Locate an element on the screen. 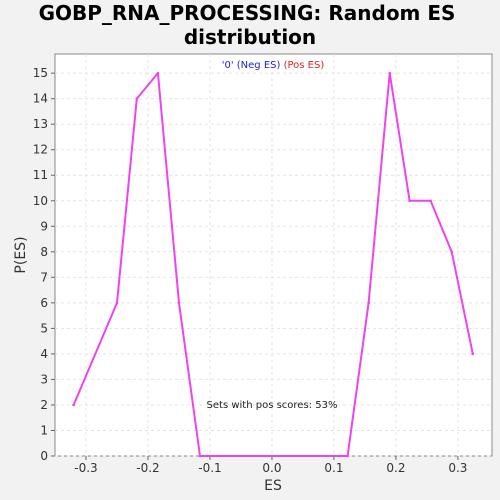 This screenshot has height=500, width=500. chart-title-line-1: GOBP_RNA_PROCESSING: Random ES is located at coordinates (247, 13).